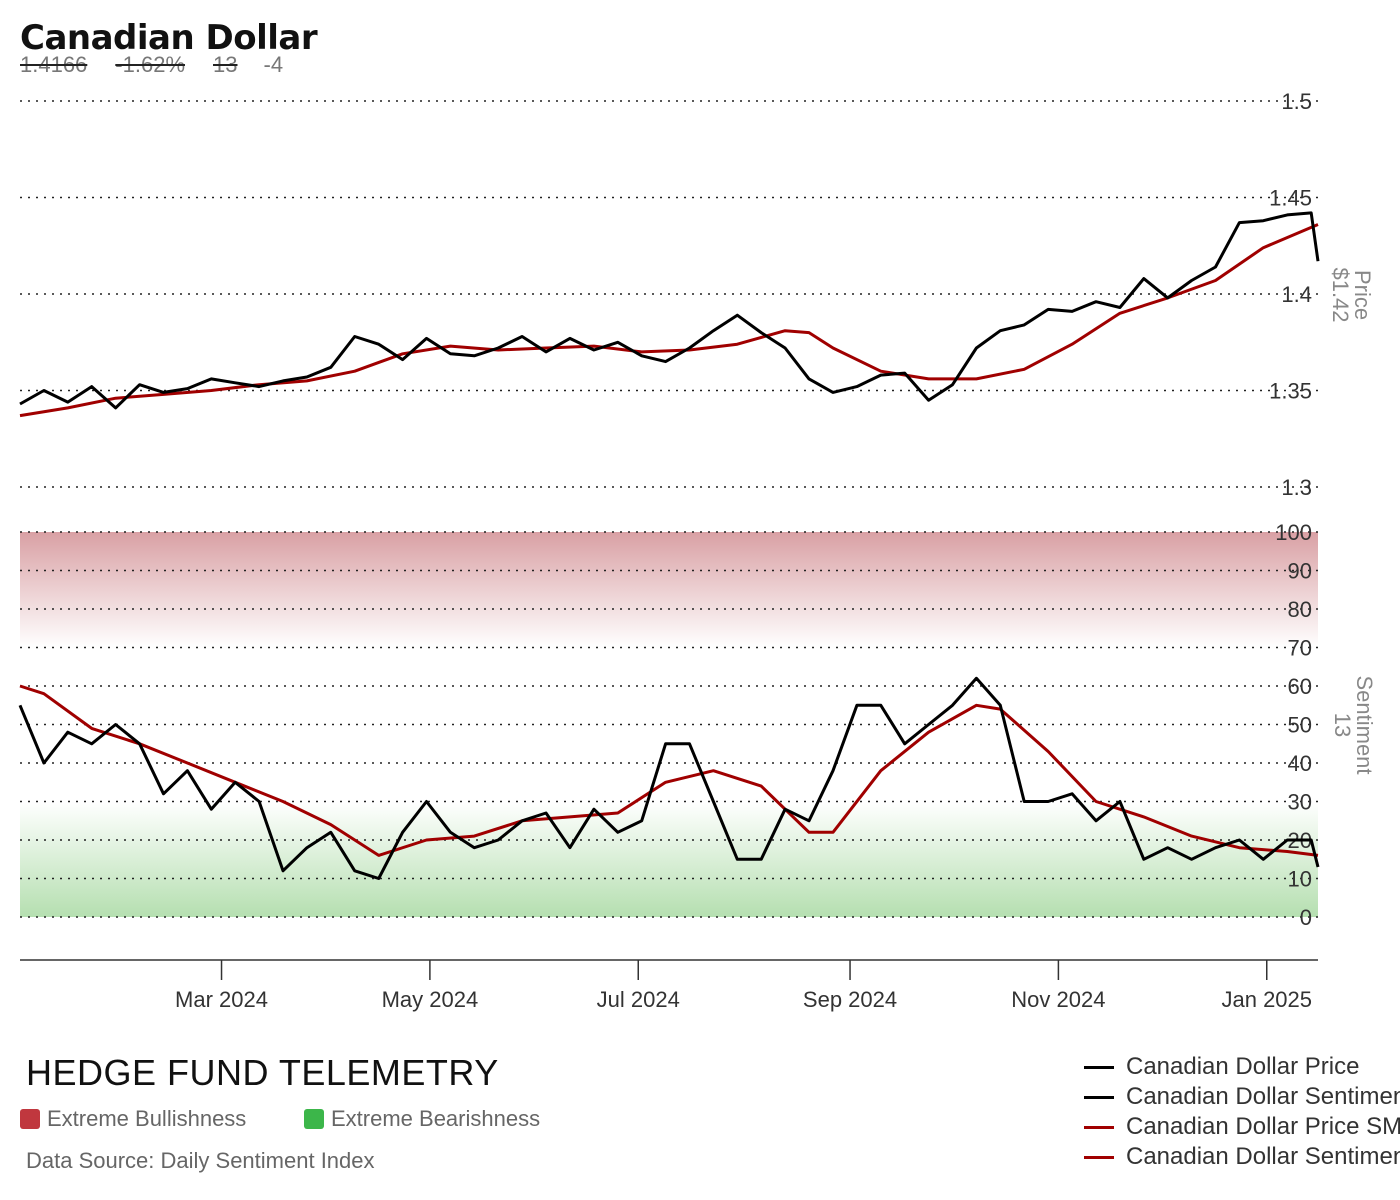 This screenshot has width=1400, height=1200. What do you see at coordinates (1300, 763) in the screenshot?
I see `y-tick-label: 40` at bounding box center [1300, 763].